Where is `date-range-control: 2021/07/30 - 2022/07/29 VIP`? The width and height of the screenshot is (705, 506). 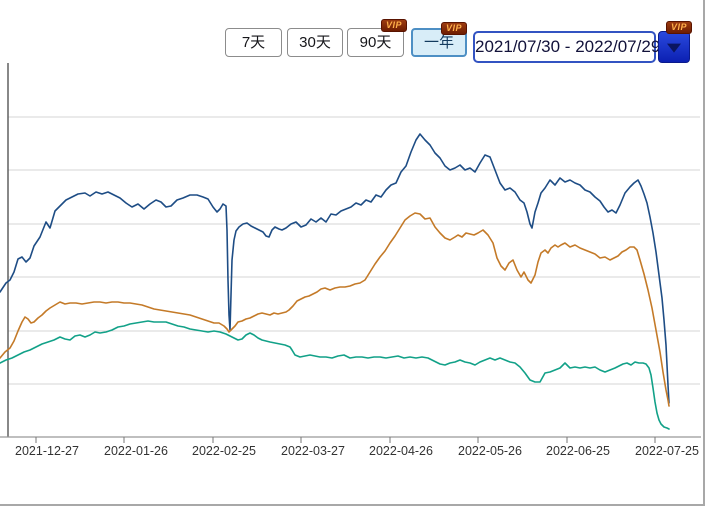
date-range-control: 2021/07/30 - 2022/07/29 VIP is located at coordinates (582, 42).